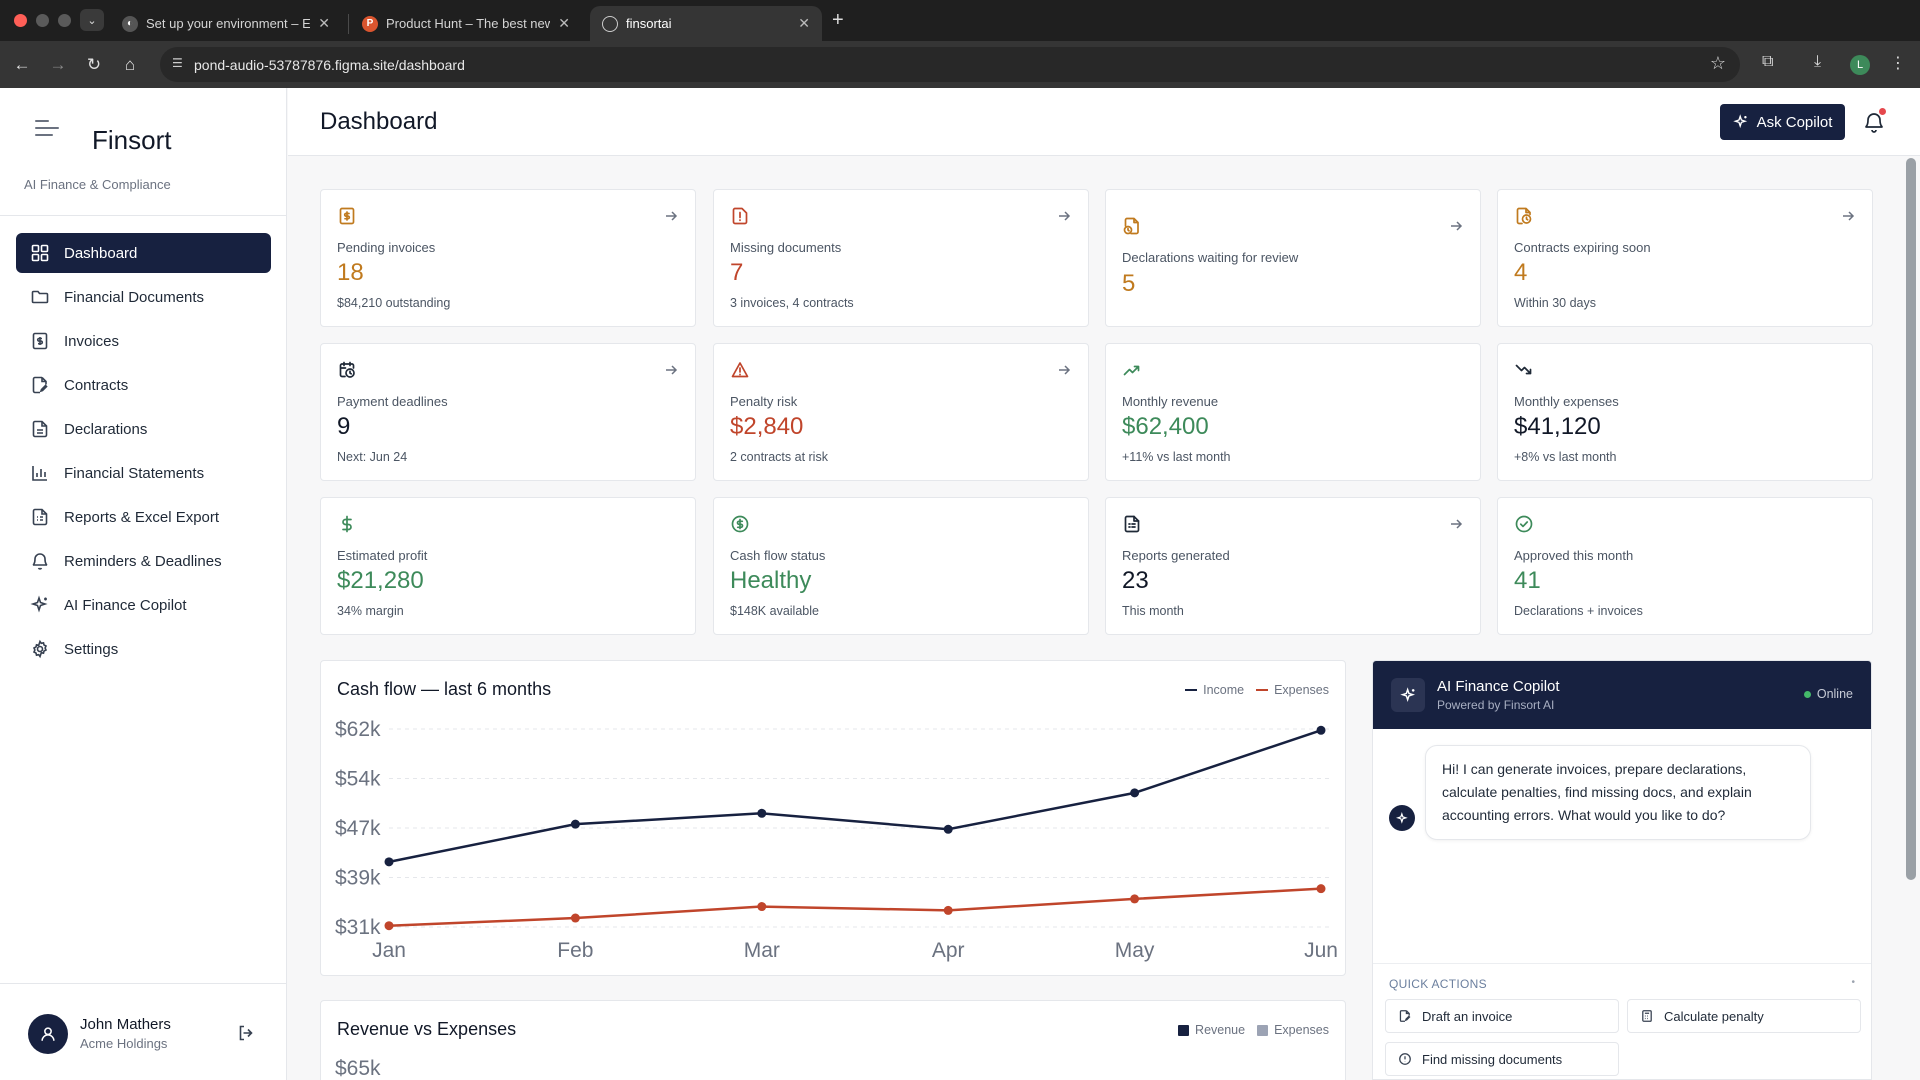 This screenshot has width=1920, height=1080. I want to click on close-window-button, so click(20, 20).